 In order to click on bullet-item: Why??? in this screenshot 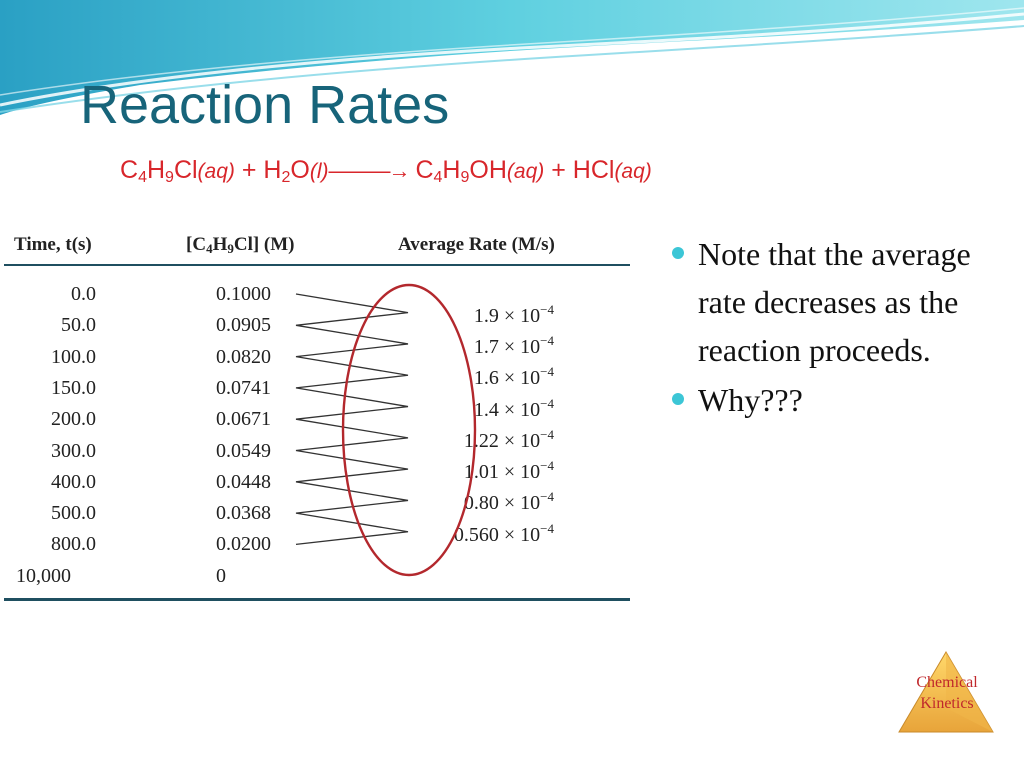, I will do `click(833, 400)`.